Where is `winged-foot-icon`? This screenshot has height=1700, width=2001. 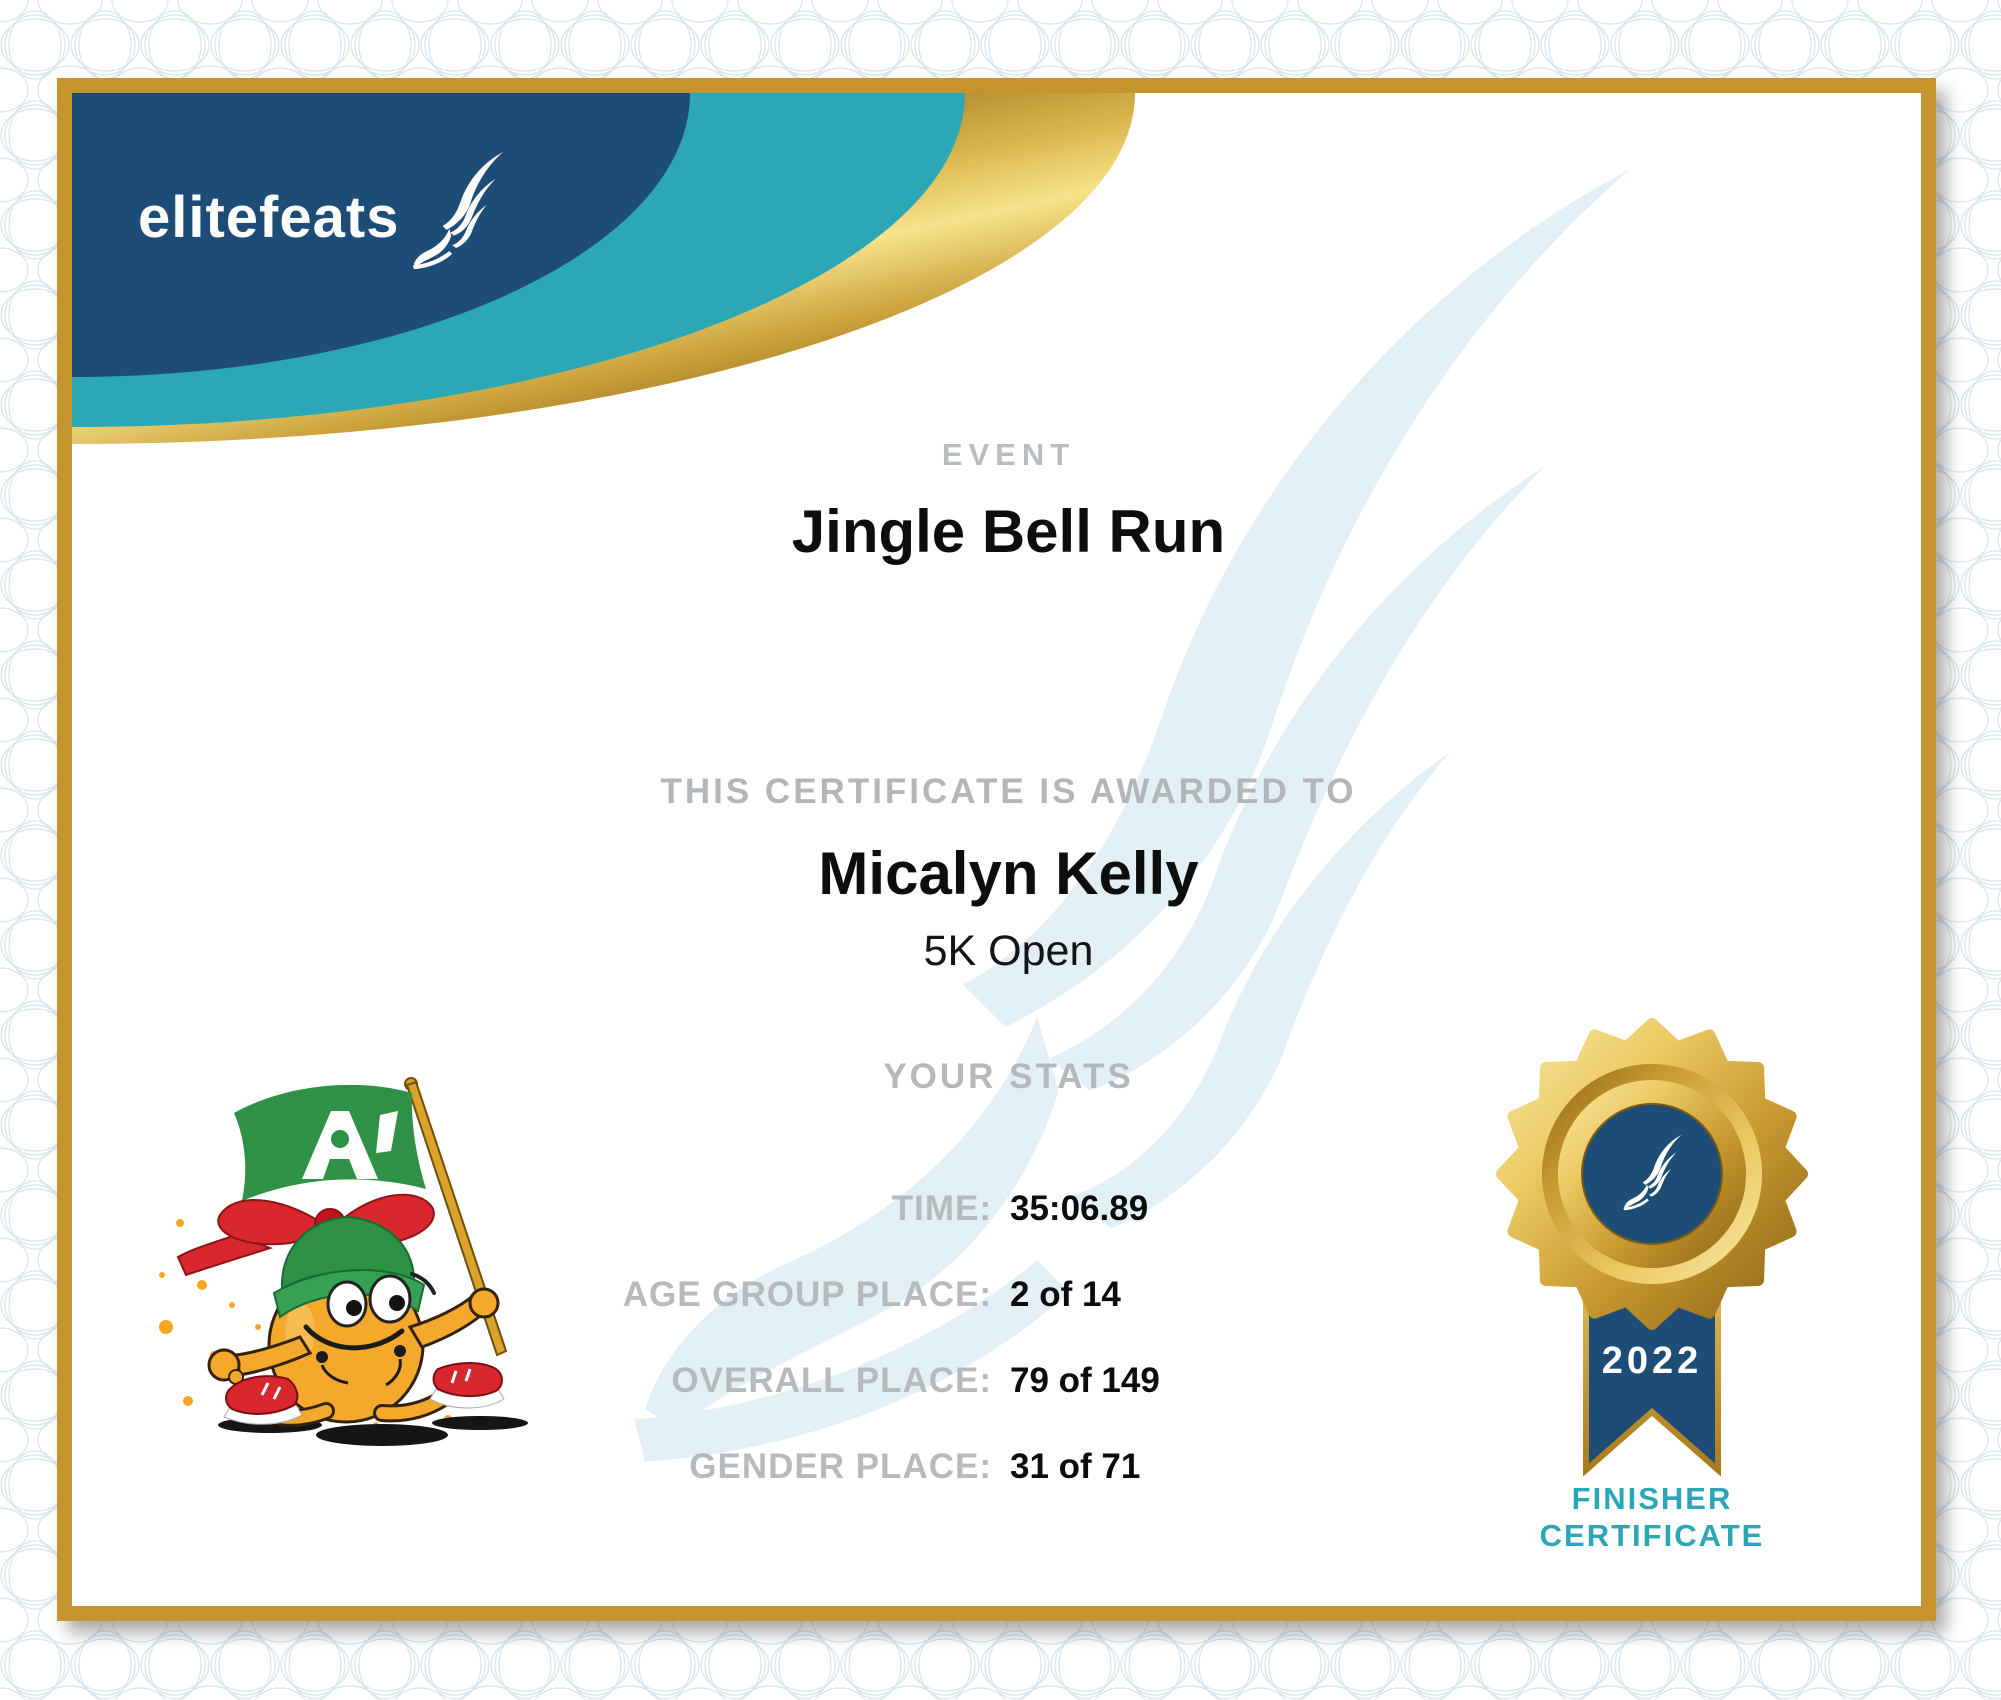 winged-foot-icon is located at coordinates (458, 211).